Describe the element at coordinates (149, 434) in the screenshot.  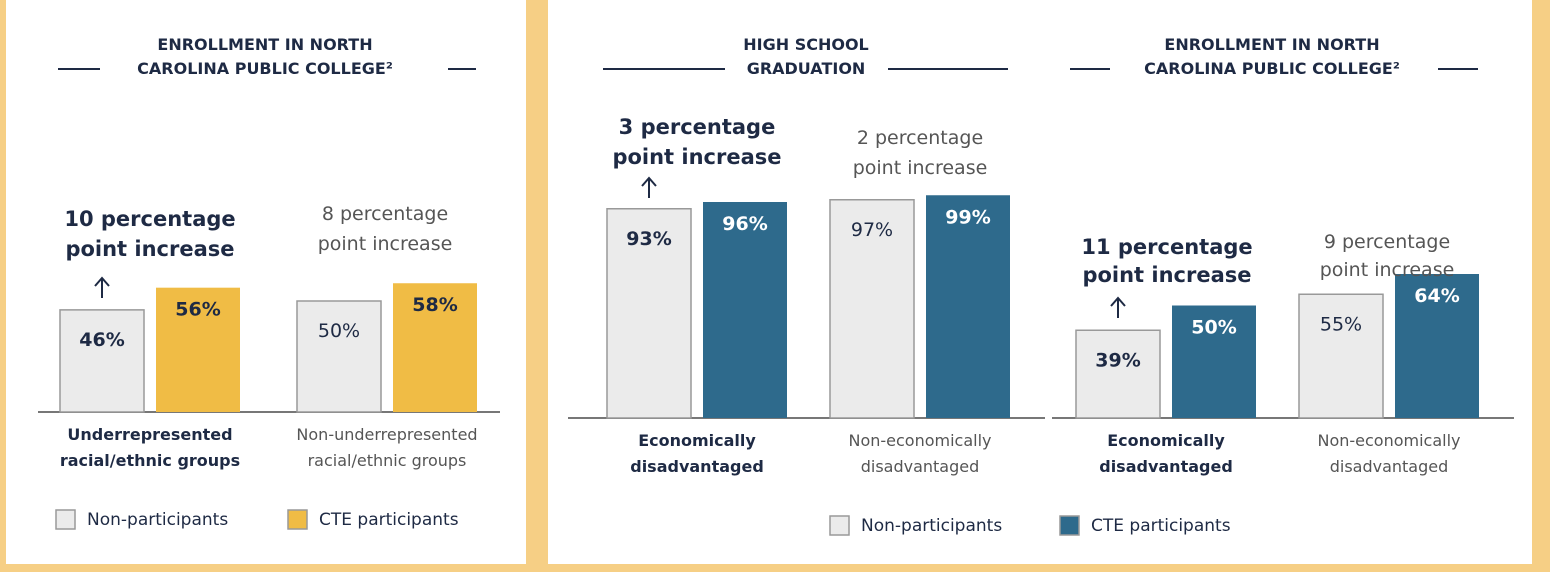
I see `category-label: Underrepresented` at that location.